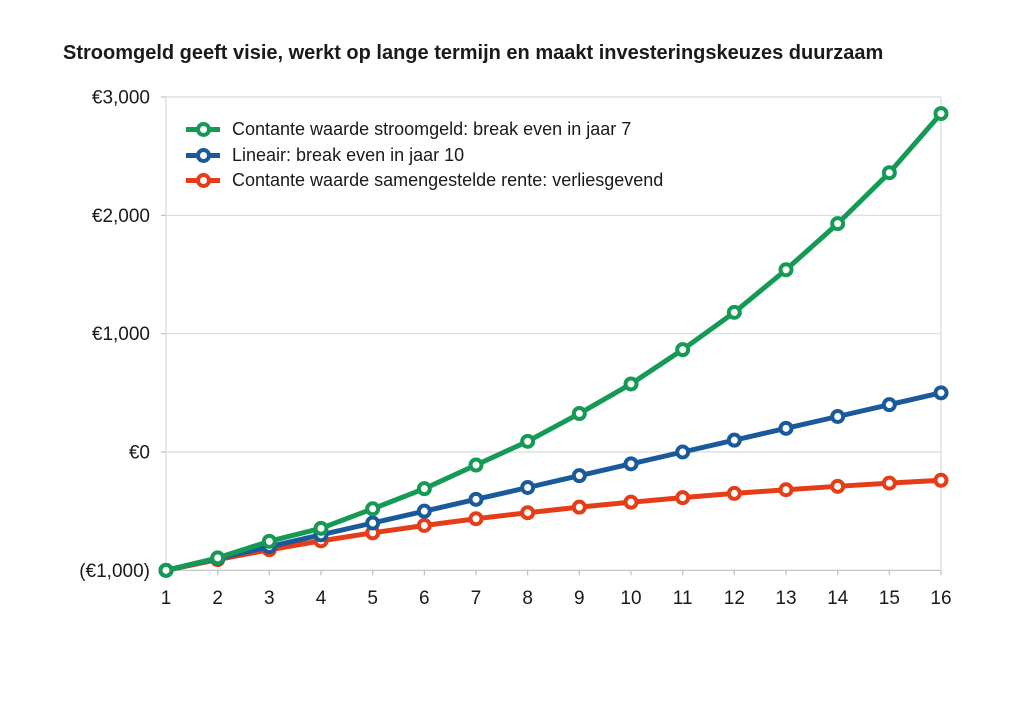  Describe the element at coordinates (424, 598) in the screenshot. I see `x-axis-label: 6` at that location.